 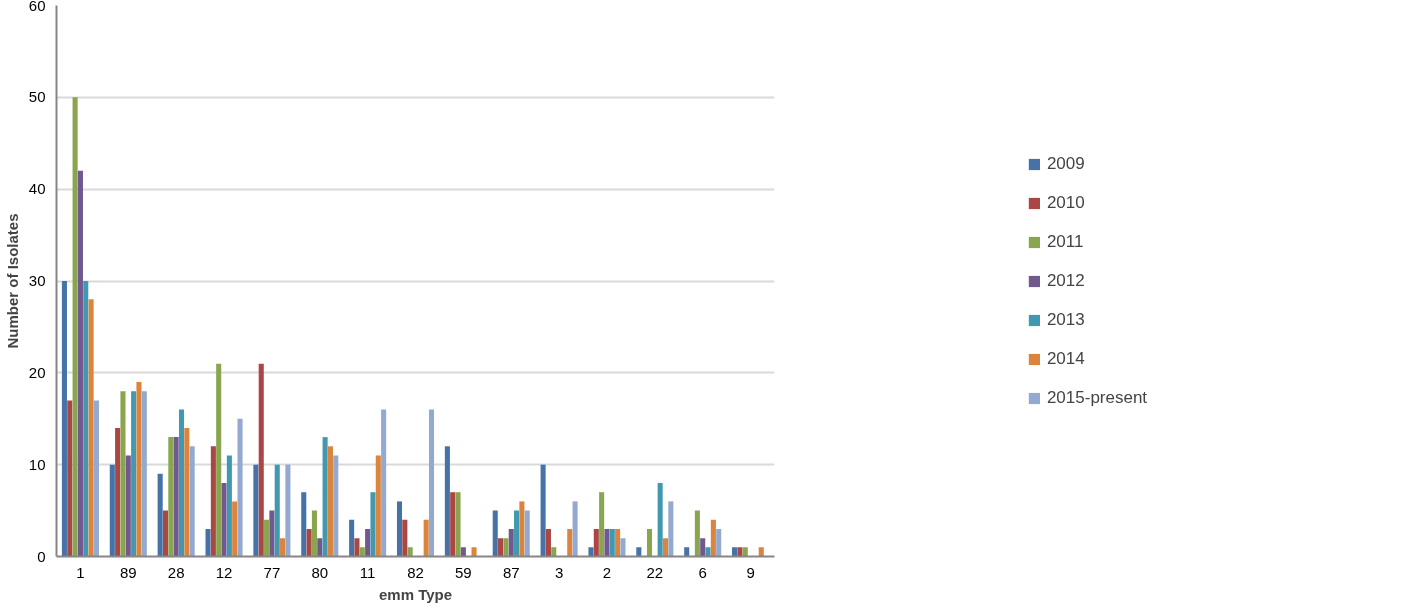 What do you see at coordinates (1065, 241) in the screenshot?
I see `legend-label: 2011` at bounding box center [1065, 241].